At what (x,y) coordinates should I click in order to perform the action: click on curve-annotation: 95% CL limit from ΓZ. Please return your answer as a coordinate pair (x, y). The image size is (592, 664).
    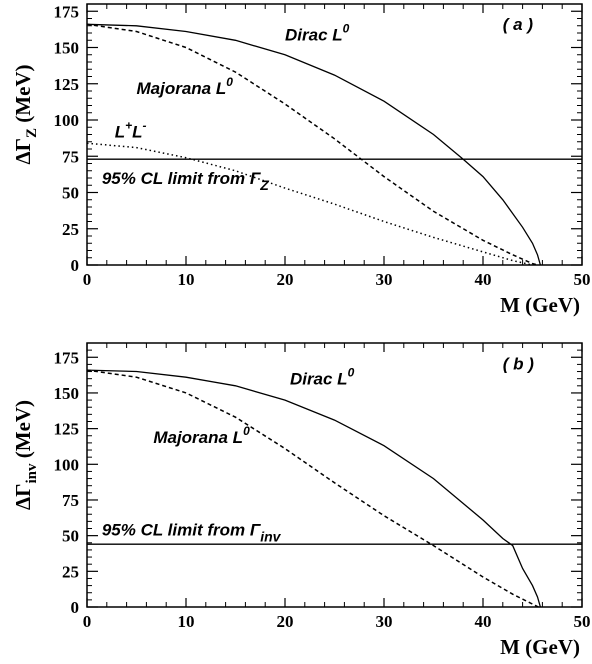
    Looking at the image, I should click on (185, 181).